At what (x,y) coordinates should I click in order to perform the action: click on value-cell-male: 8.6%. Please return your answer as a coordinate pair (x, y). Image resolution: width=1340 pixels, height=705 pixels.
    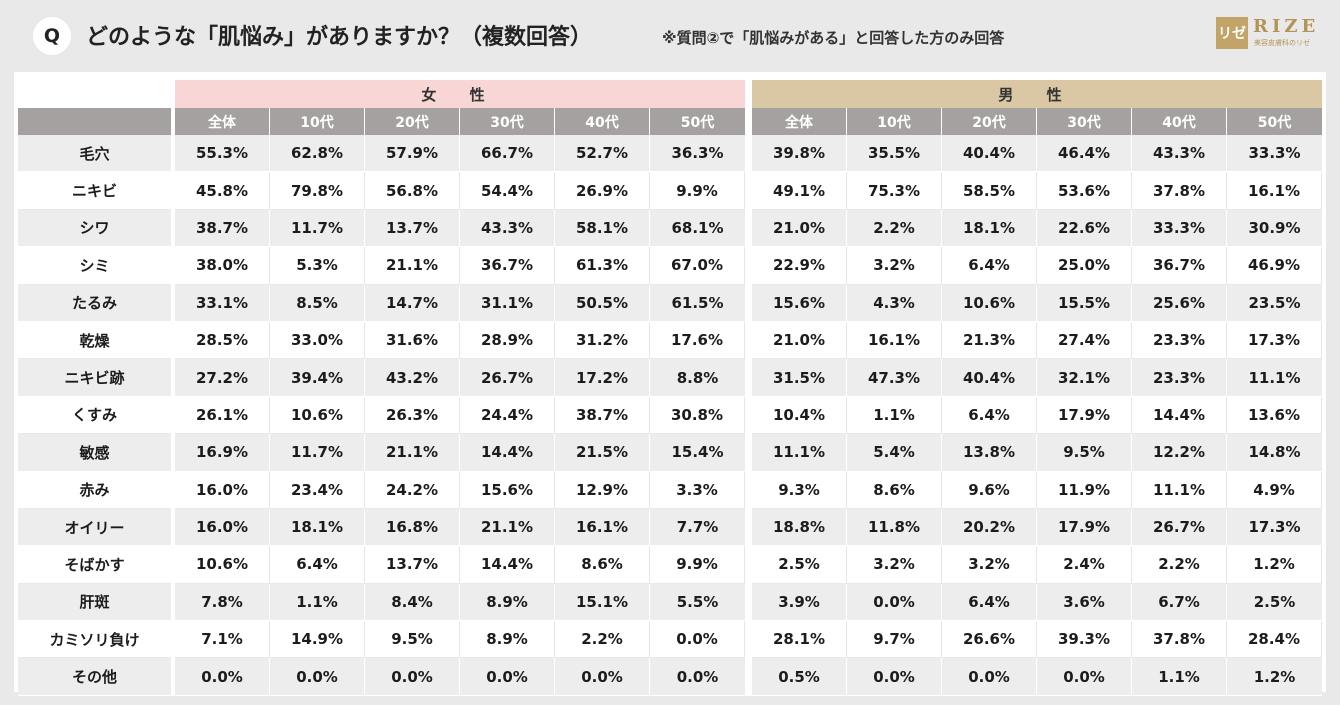
    Looking at the image, I should click on (894, 490).